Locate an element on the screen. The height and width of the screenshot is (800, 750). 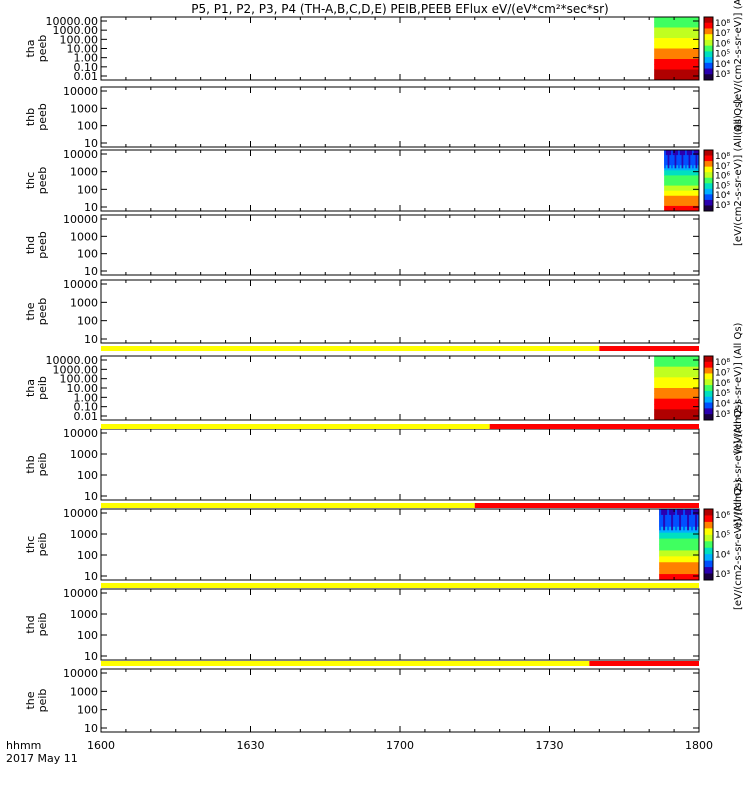
x-tick-label: 1800 is located at coordinates (699, 745).